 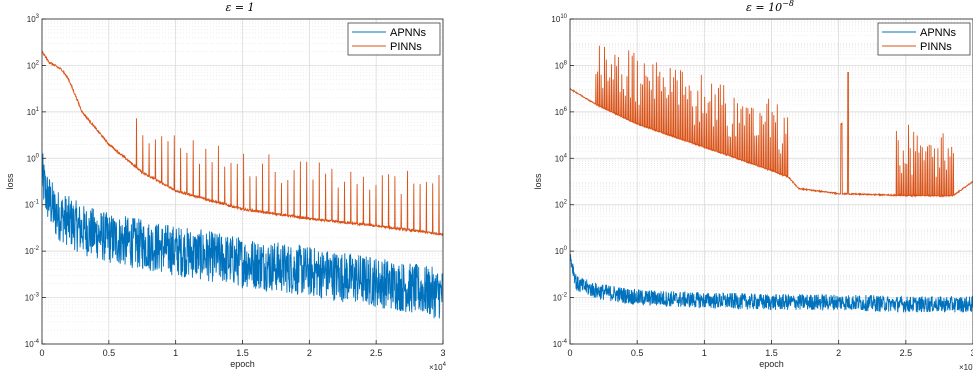 What do you see at coordinates (33, 19) in the screenshot?
I see `y-tick-label: 10³` at bounding box center [33, 19].